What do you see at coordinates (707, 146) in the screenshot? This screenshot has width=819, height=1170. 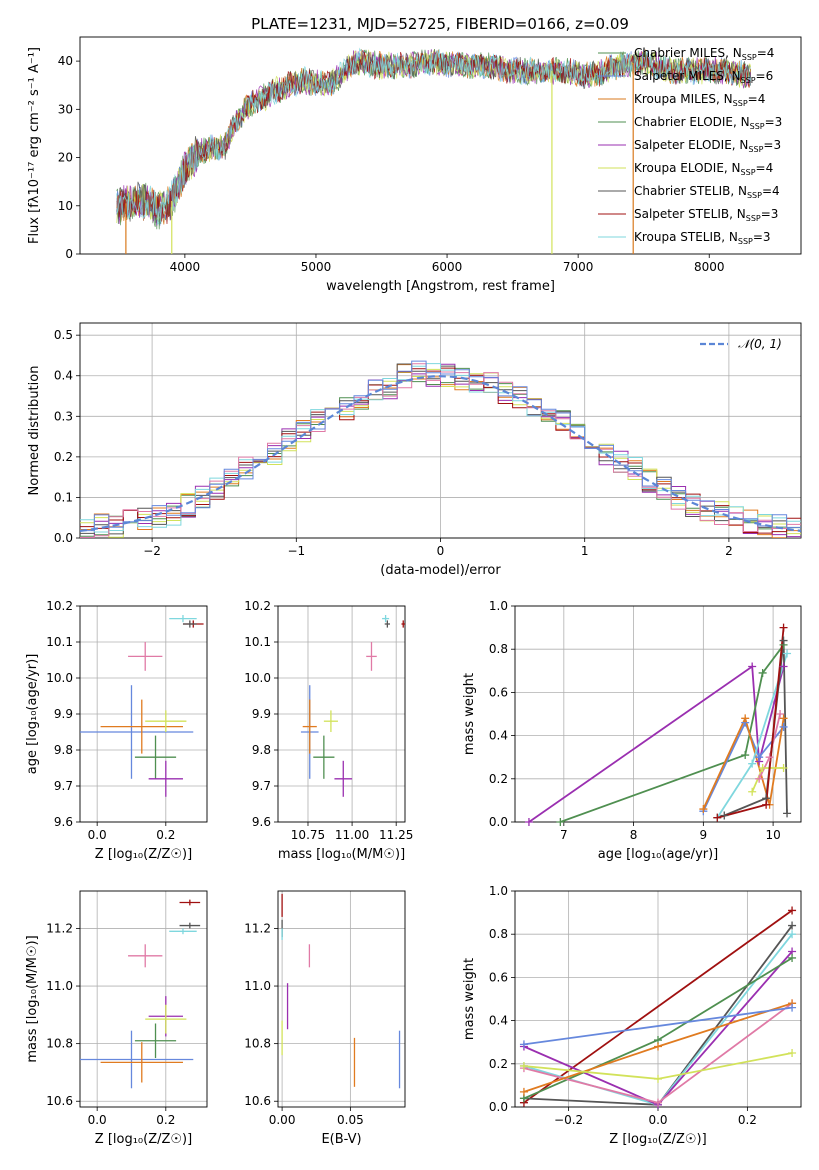 I see `legend-entry: Salpeter ELODIE, NSSP=3` at bounding box center [707, 146].